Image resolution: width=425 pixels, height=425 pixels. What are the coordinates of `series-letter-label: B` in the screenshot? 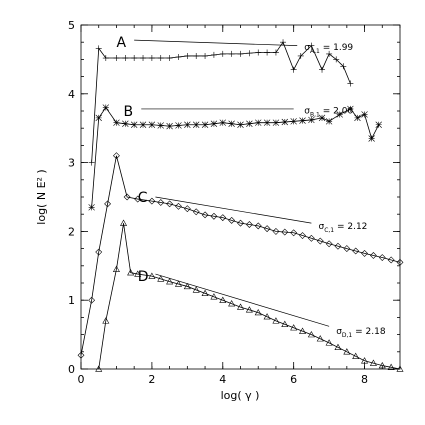 It's located at (129, 112).